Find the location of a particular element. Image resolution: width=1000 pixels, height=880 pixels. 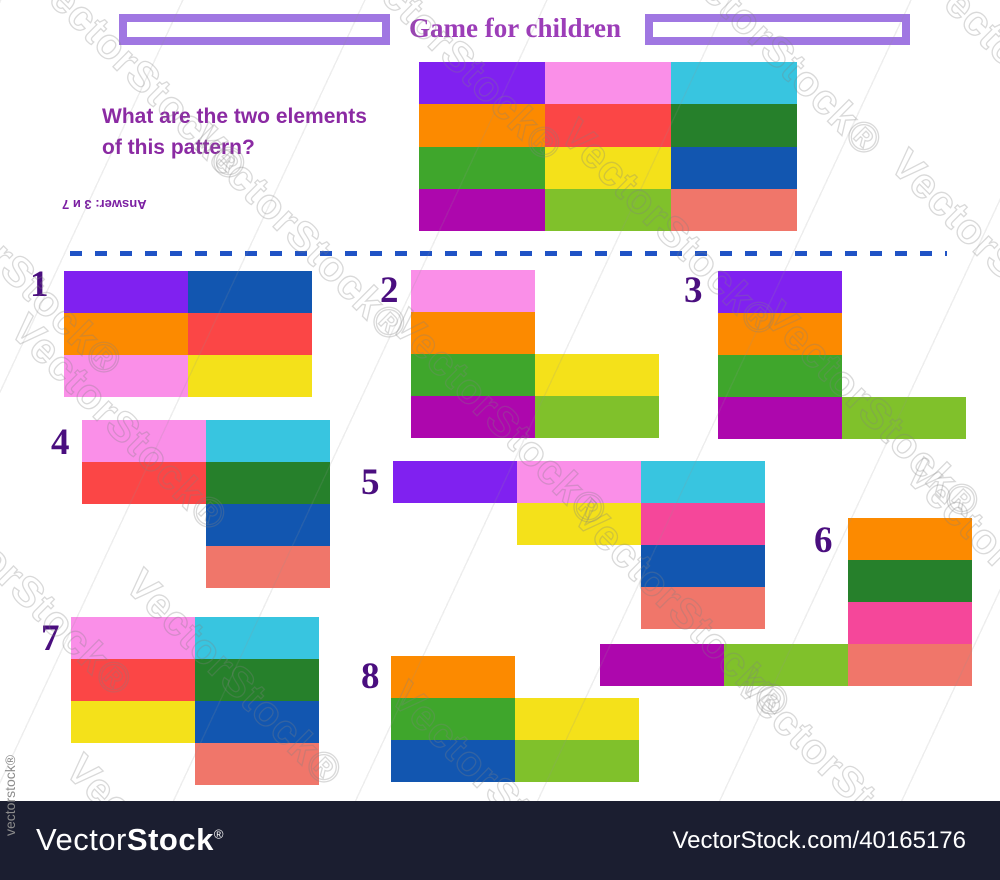

figure-number-3: 3 is located at coordinates (693, 290).